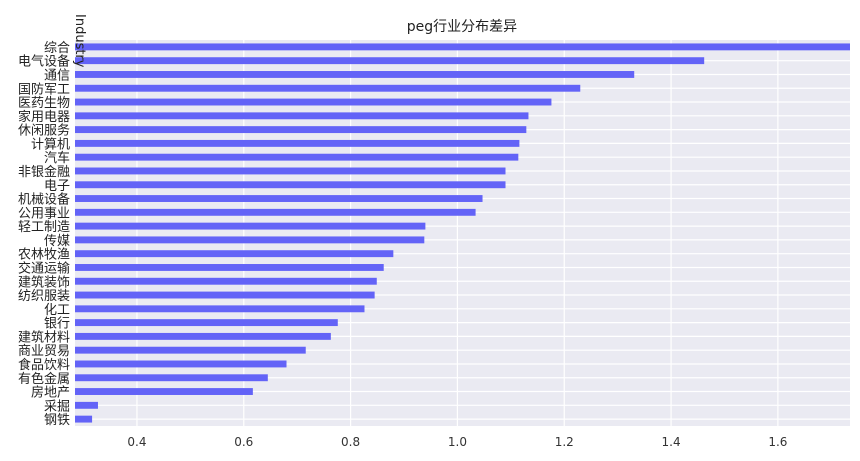  What do you see at coordinates (44, 213) in the screenshot?
I see `y-tick-label: 公用事业` at bounding box center [44, 213].